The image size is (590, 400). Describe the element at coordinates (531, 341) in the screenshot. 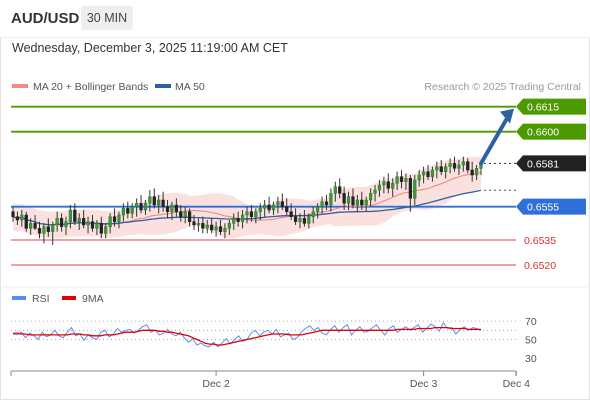

I see `rsi-tick-50: 50` at that location.